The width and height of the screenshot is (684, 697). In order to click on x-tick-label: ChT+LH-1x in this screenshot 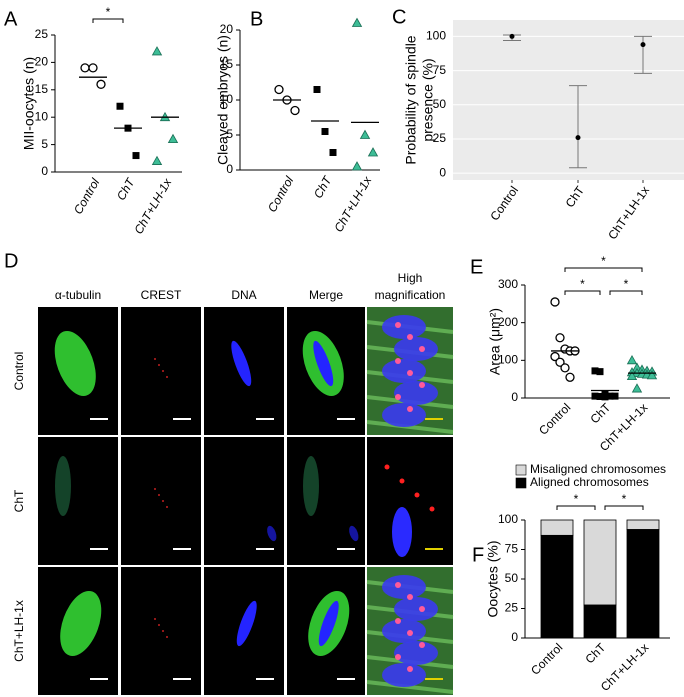, I will do `click(628, 213)`.